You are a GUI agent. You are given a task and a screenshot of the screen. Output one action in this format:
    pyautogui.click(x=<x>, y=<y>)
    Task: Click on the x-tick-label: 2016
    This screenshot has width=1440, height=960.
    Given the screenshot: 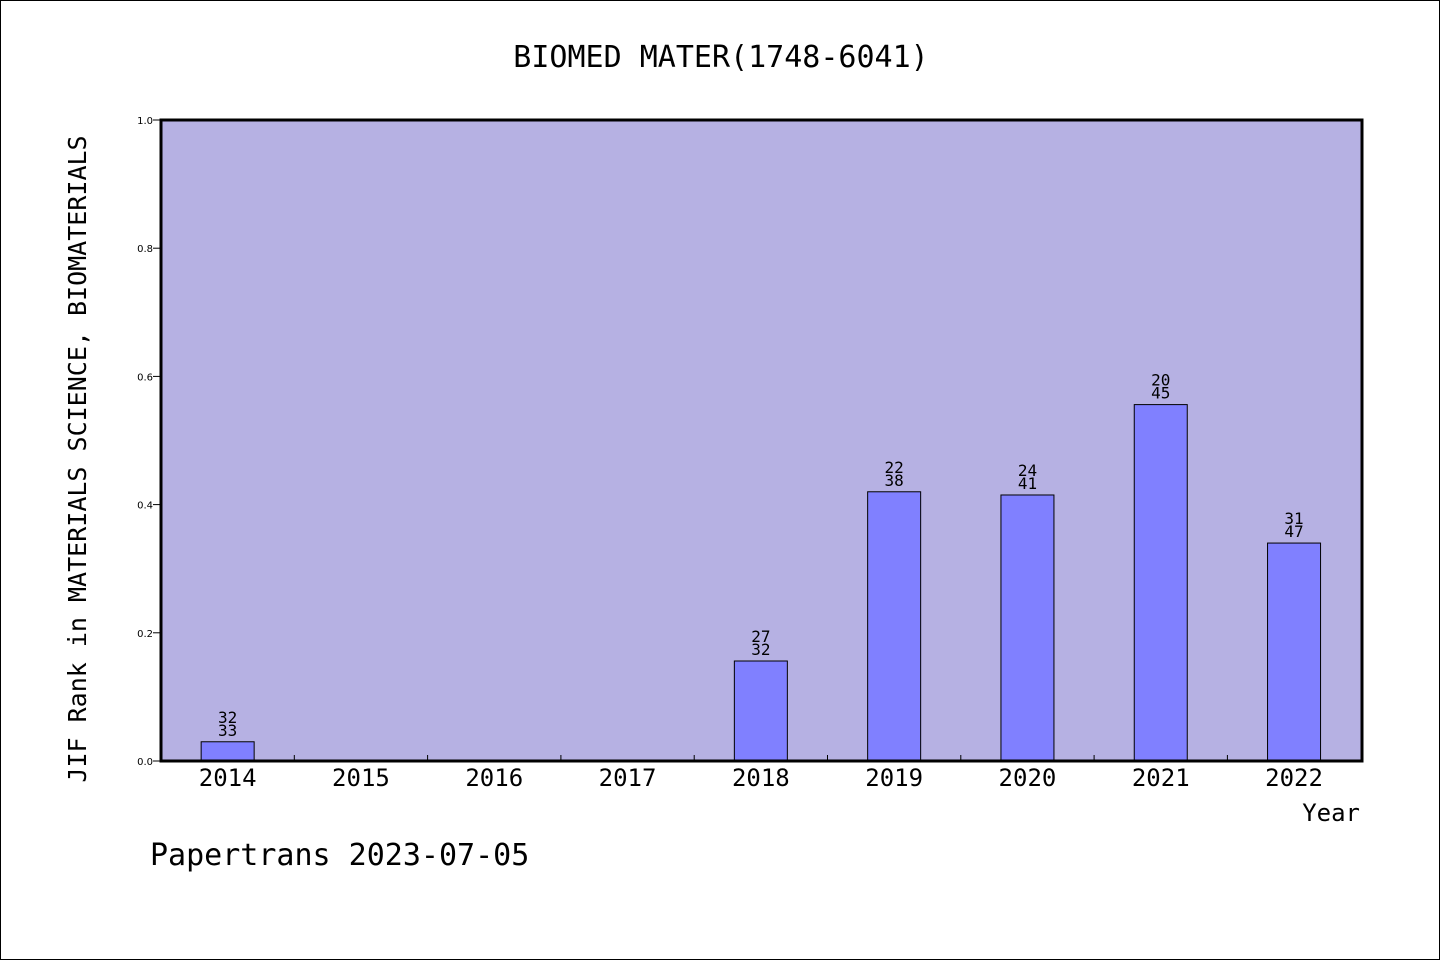 What is the action you would take?
    pyautogui.click(x=494, y=778)
    